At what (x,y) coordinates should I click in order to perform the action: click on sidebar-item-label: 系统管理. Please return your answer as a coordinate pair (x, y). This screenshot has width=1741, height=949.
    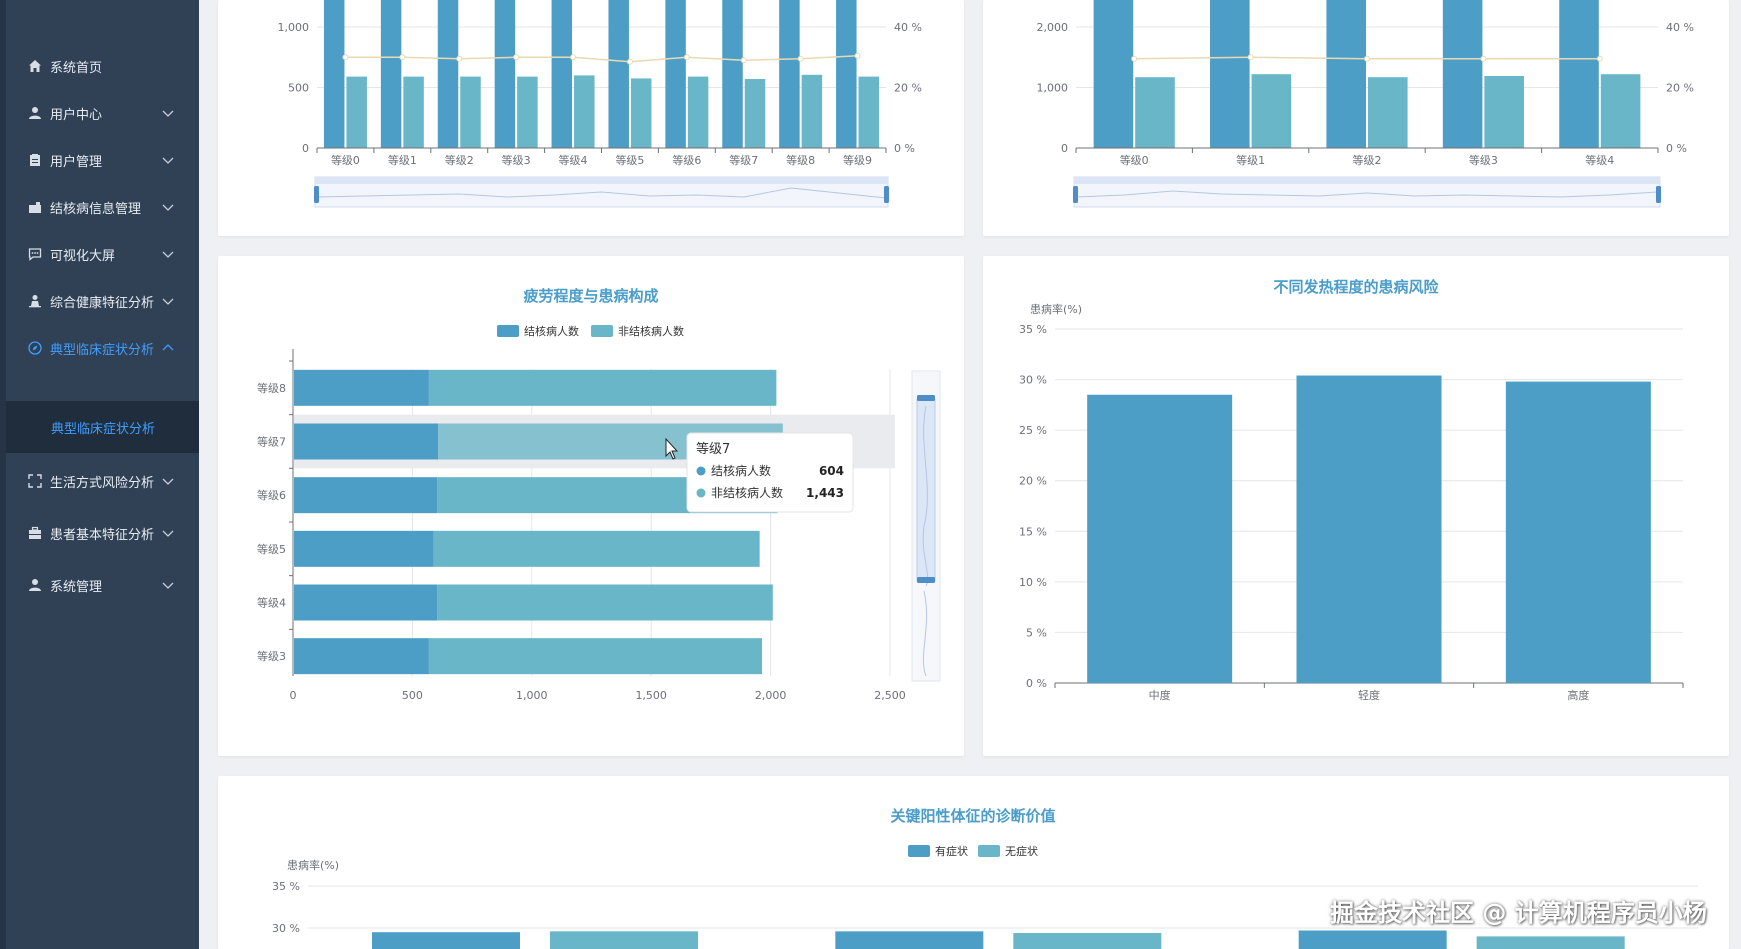
    Looking at the image, I should click on (76, 587).